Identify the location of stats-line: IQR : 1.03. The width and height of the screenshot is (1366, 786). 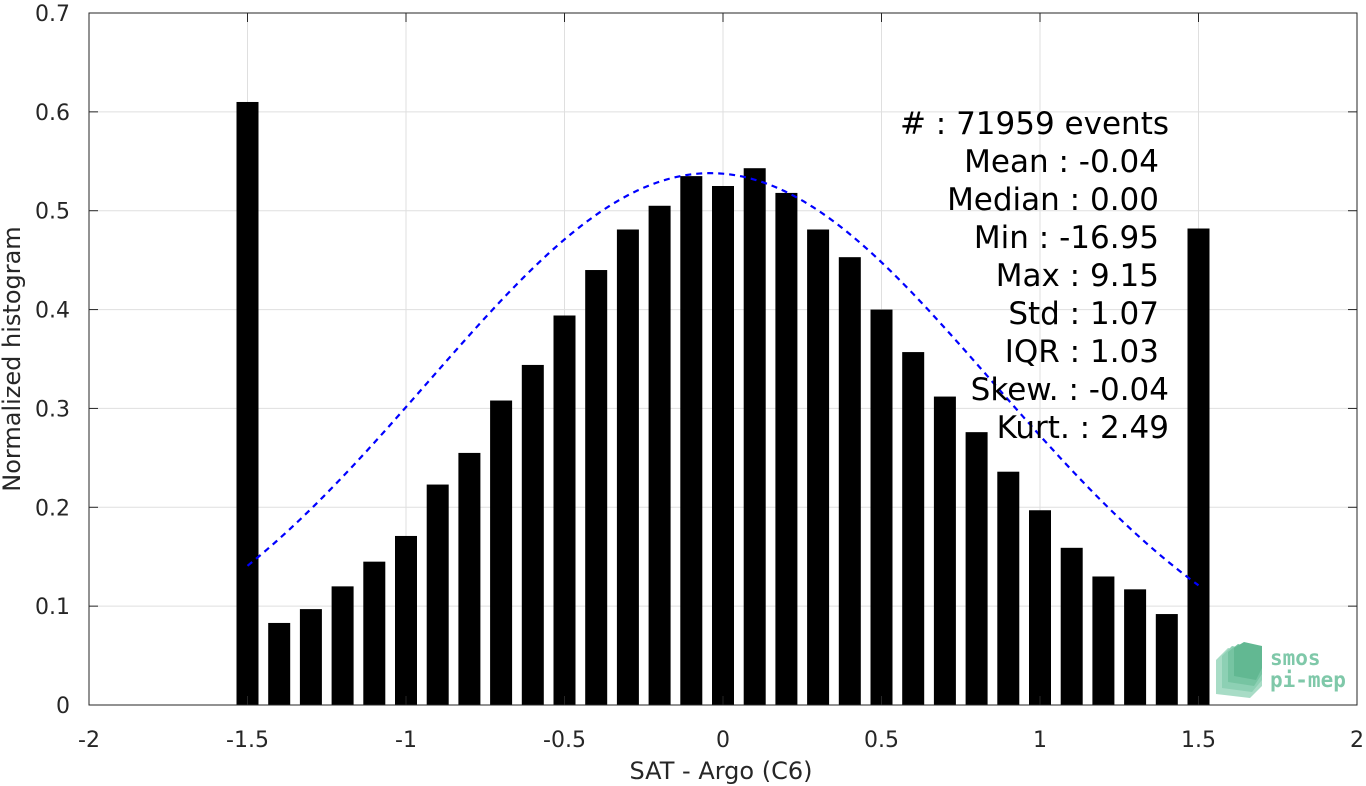
(1082, 352).